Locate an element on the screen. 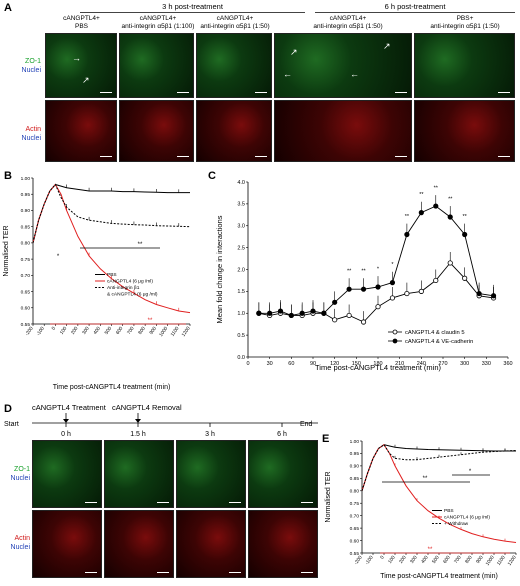 This screenshot has height=586, width=520. legend-label-2: Anti-integrin β1 is located at coordinates (123, 288).